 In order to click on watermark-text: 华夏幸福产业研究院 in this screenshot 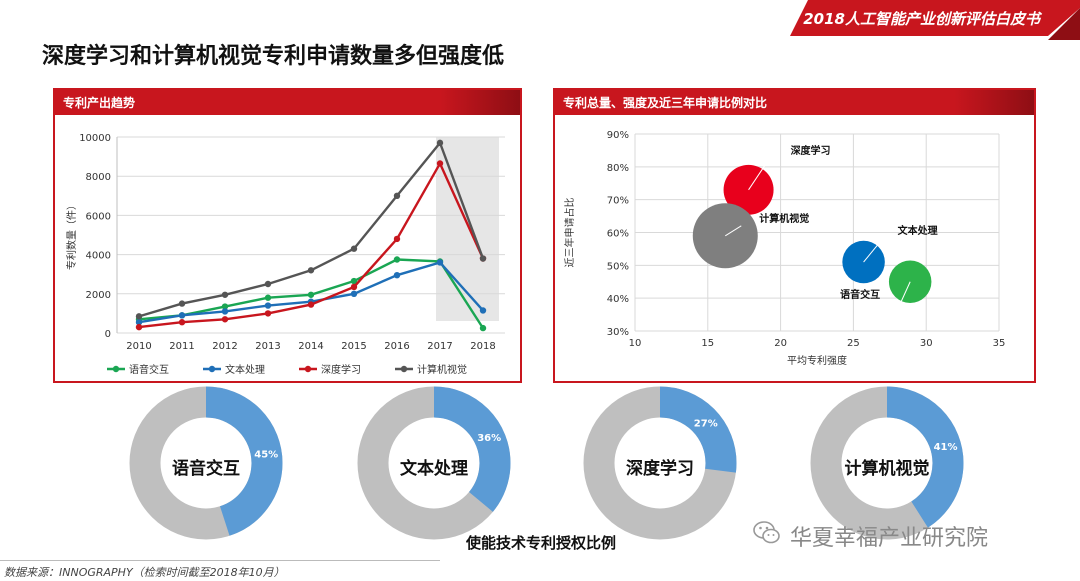, I will do `click(889, 538)`.